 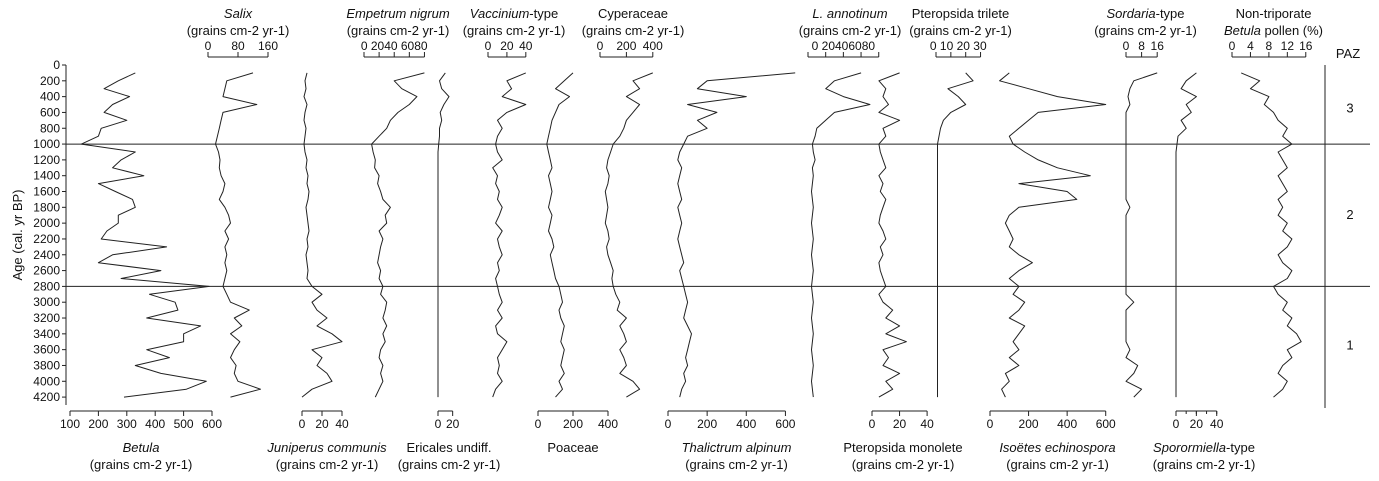 What do you see at coordinates (1273, 30) in the screenshot?
I see `series-title: Betula pollen (%)` at bounding box center [1273, 30].